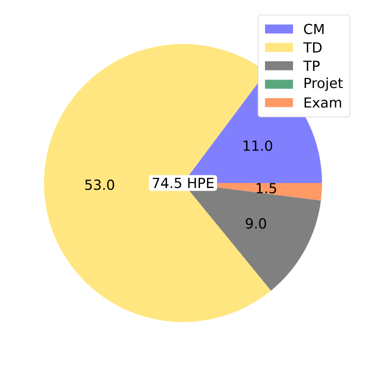 Image resolution: width=366 pixels, height=366 pixels. Describe the element at coordinates (99, 185) in the screenshot. I see `data-label: 53.0` at that location.